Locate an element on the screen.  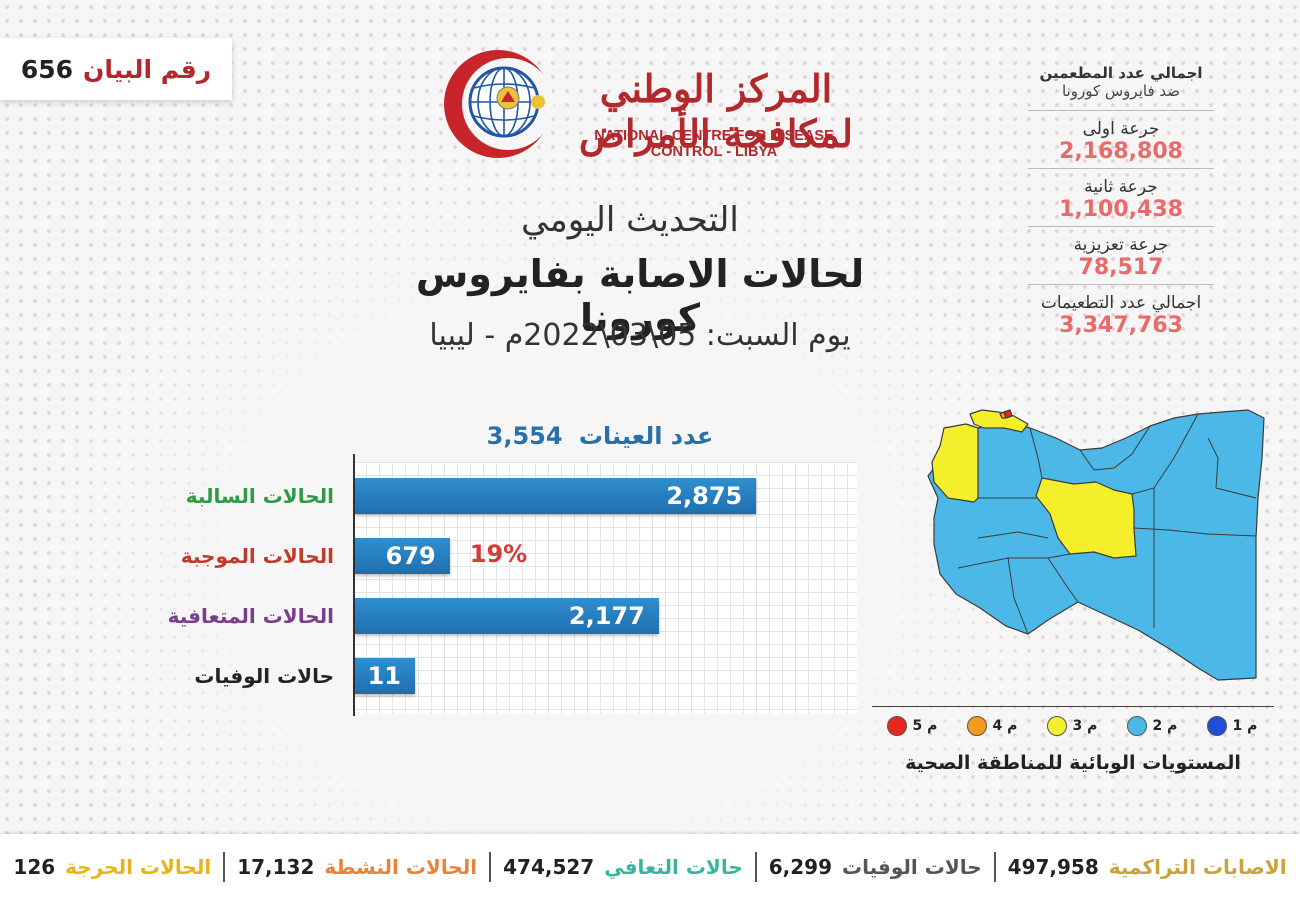
footer-cumulative: الاصابات التراكمية 497,958 is located at coordinates (1147, 867).